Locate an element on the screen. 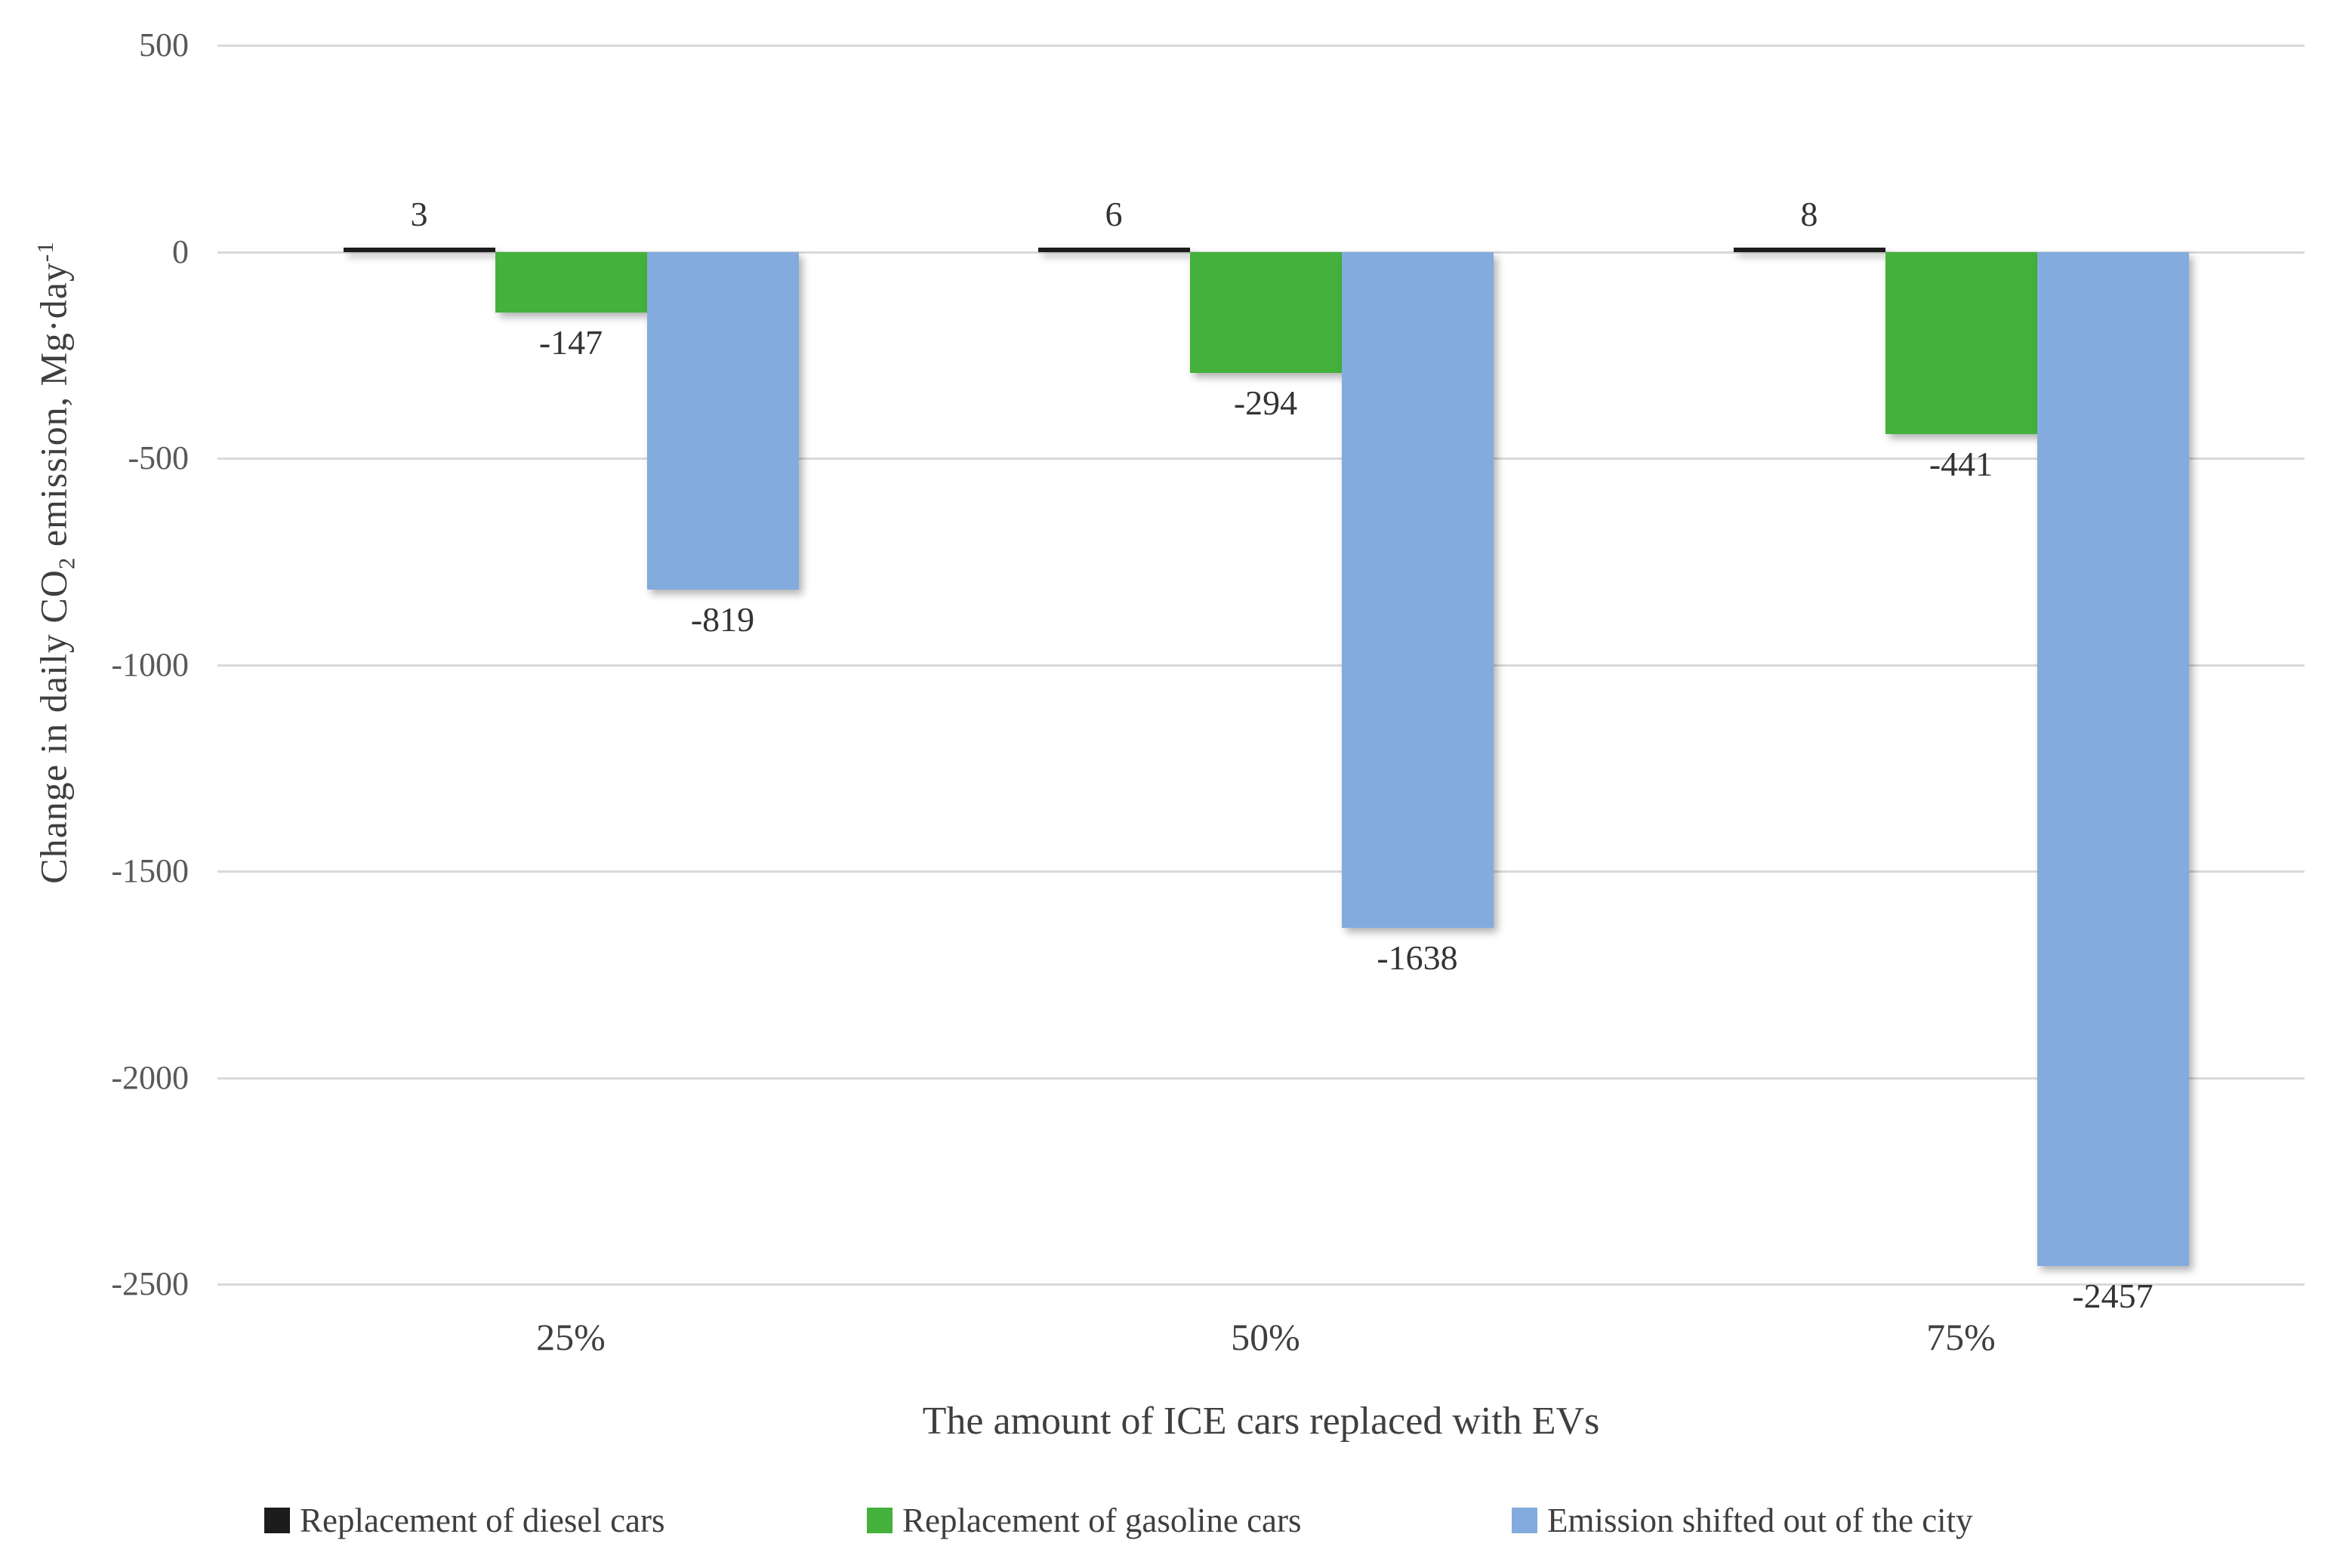 The width and height of the screenshot is (2337, 1568). legend-item-diesel: Replacement of diesel cars is located at coordinates (464, 1520).